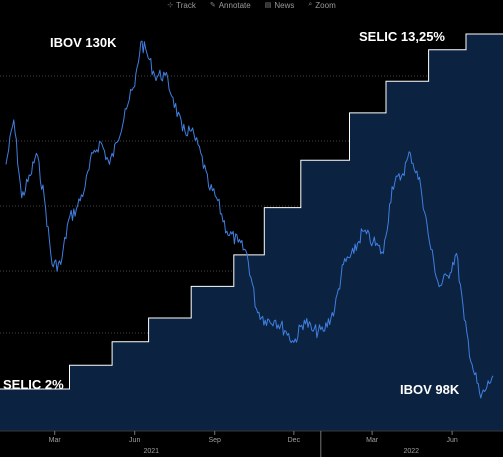 Image resolution: width=503 pixels, height=457 pixels. What do you see at coordinates (33, 384) in the screenshot?
I see `annotation-selic-low: SELIC 2%` at bounding box center [33, 384].